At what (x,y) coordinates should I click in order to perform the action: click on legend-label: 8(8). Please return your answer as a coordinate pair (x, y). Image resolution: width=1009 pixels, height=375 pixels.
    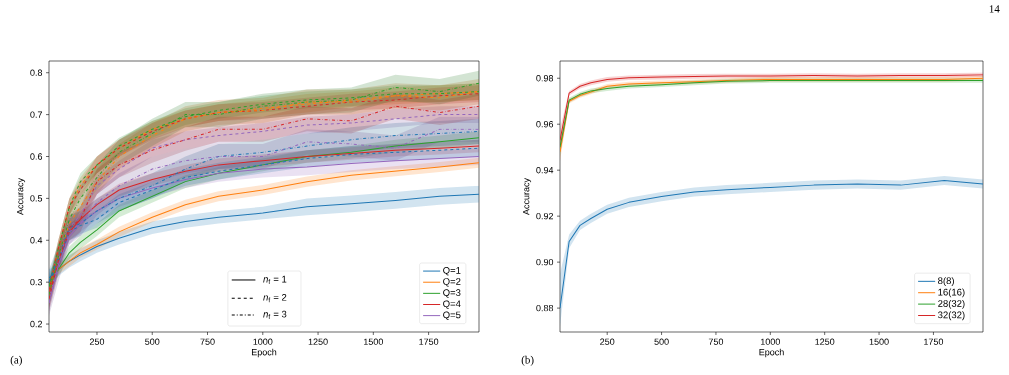
    Looking at the image, I should click on (946, 281).